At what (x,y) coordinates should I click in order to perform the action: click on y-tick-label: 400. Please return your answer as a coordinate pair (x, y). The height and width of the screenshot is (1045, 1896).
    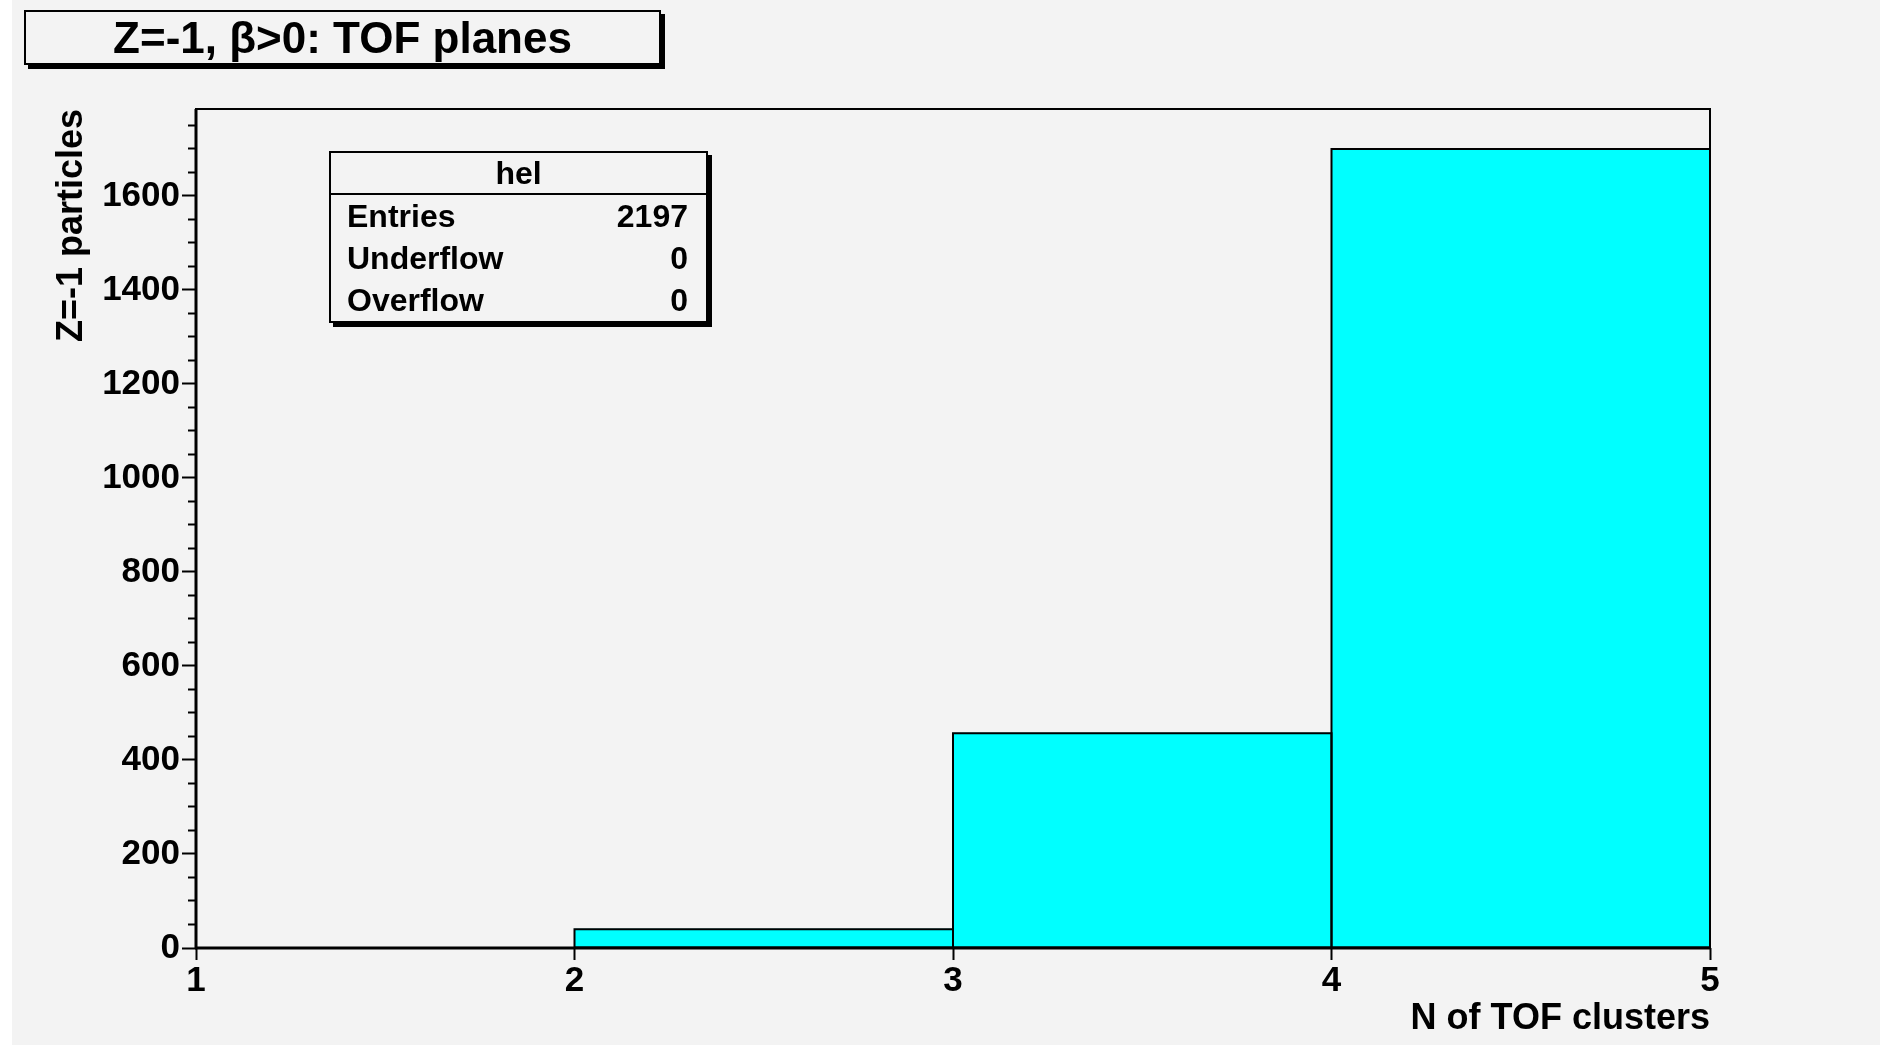
    Looking at the image, I should click on (150, 757).